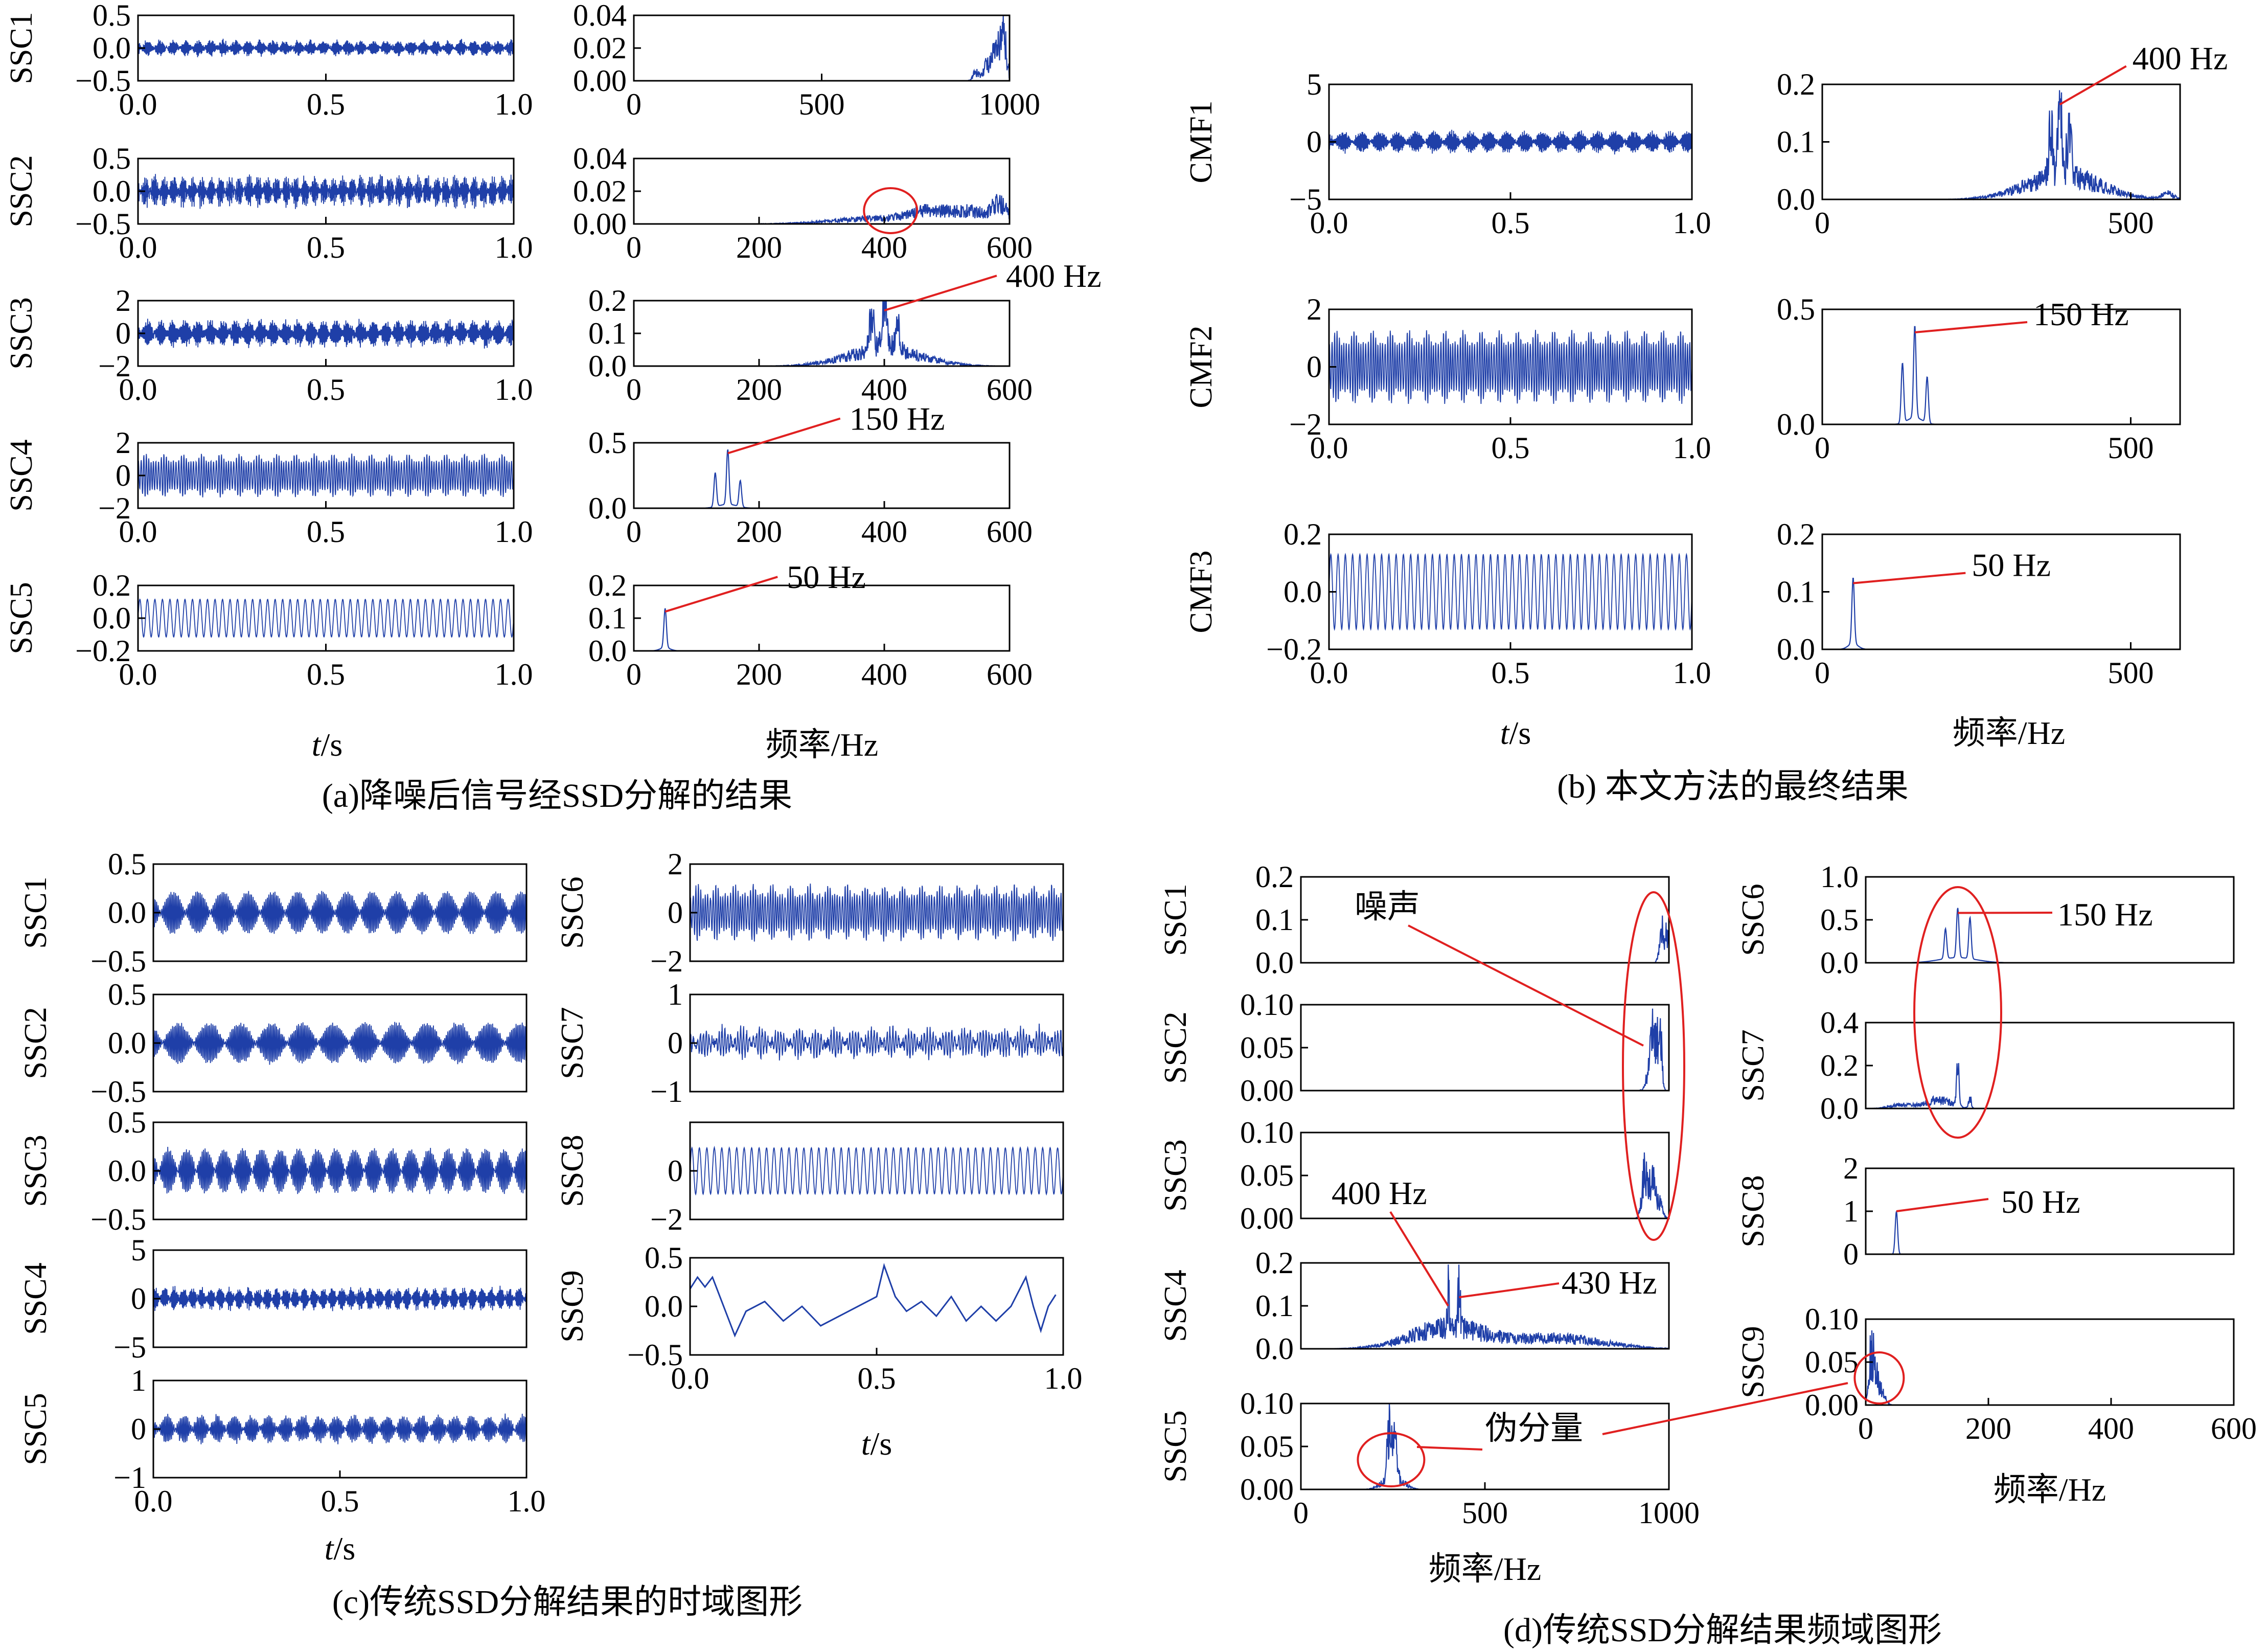 The height and width of the screenshot is (1652, 2268). I want to click on d-freq-9-ytick-label: 0.00, so click(1832, 1405).